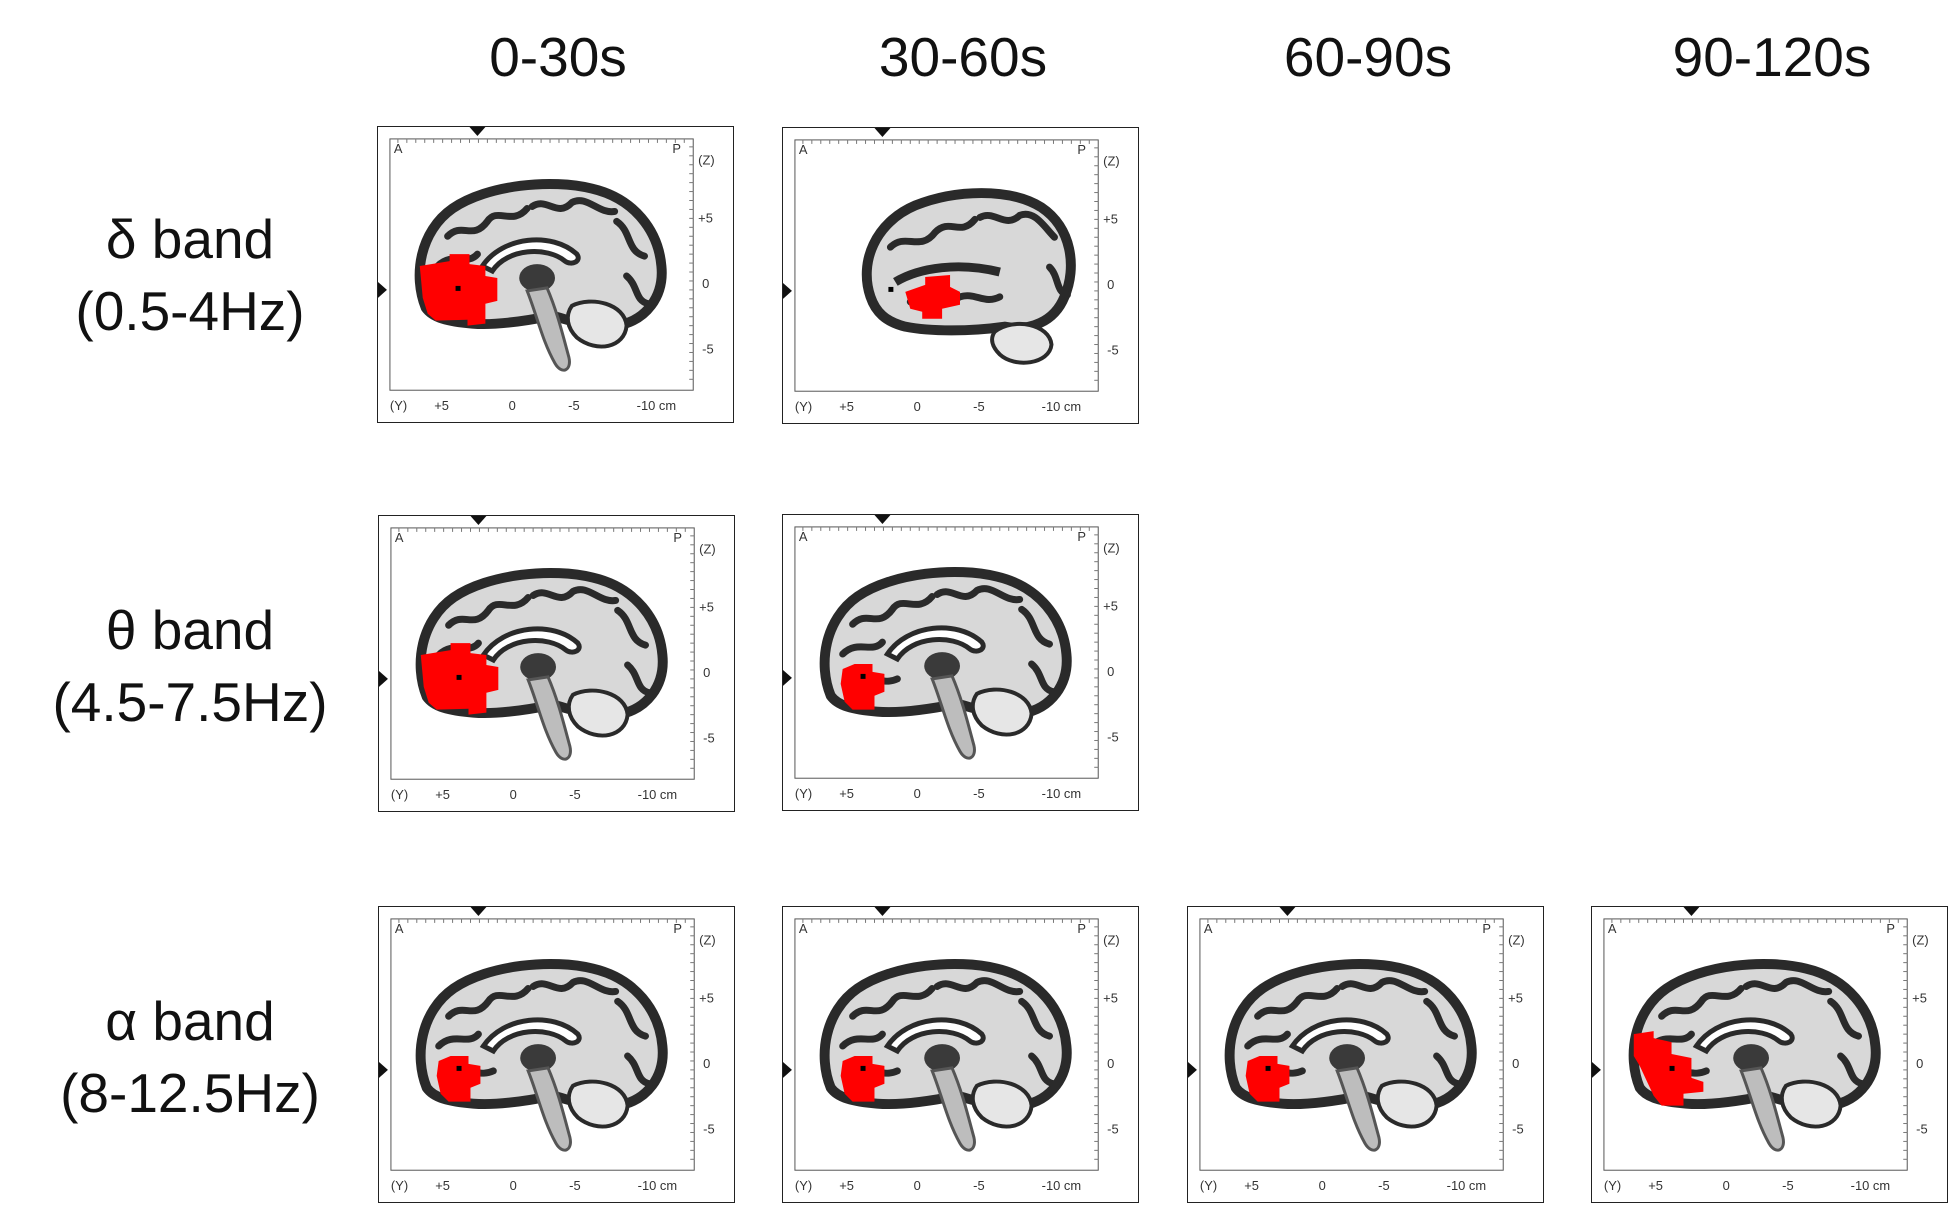 The height and width of the screenshot is (1205, 1950). I want to click on column-header-30-60s: 30-60s, so click(963, 57).